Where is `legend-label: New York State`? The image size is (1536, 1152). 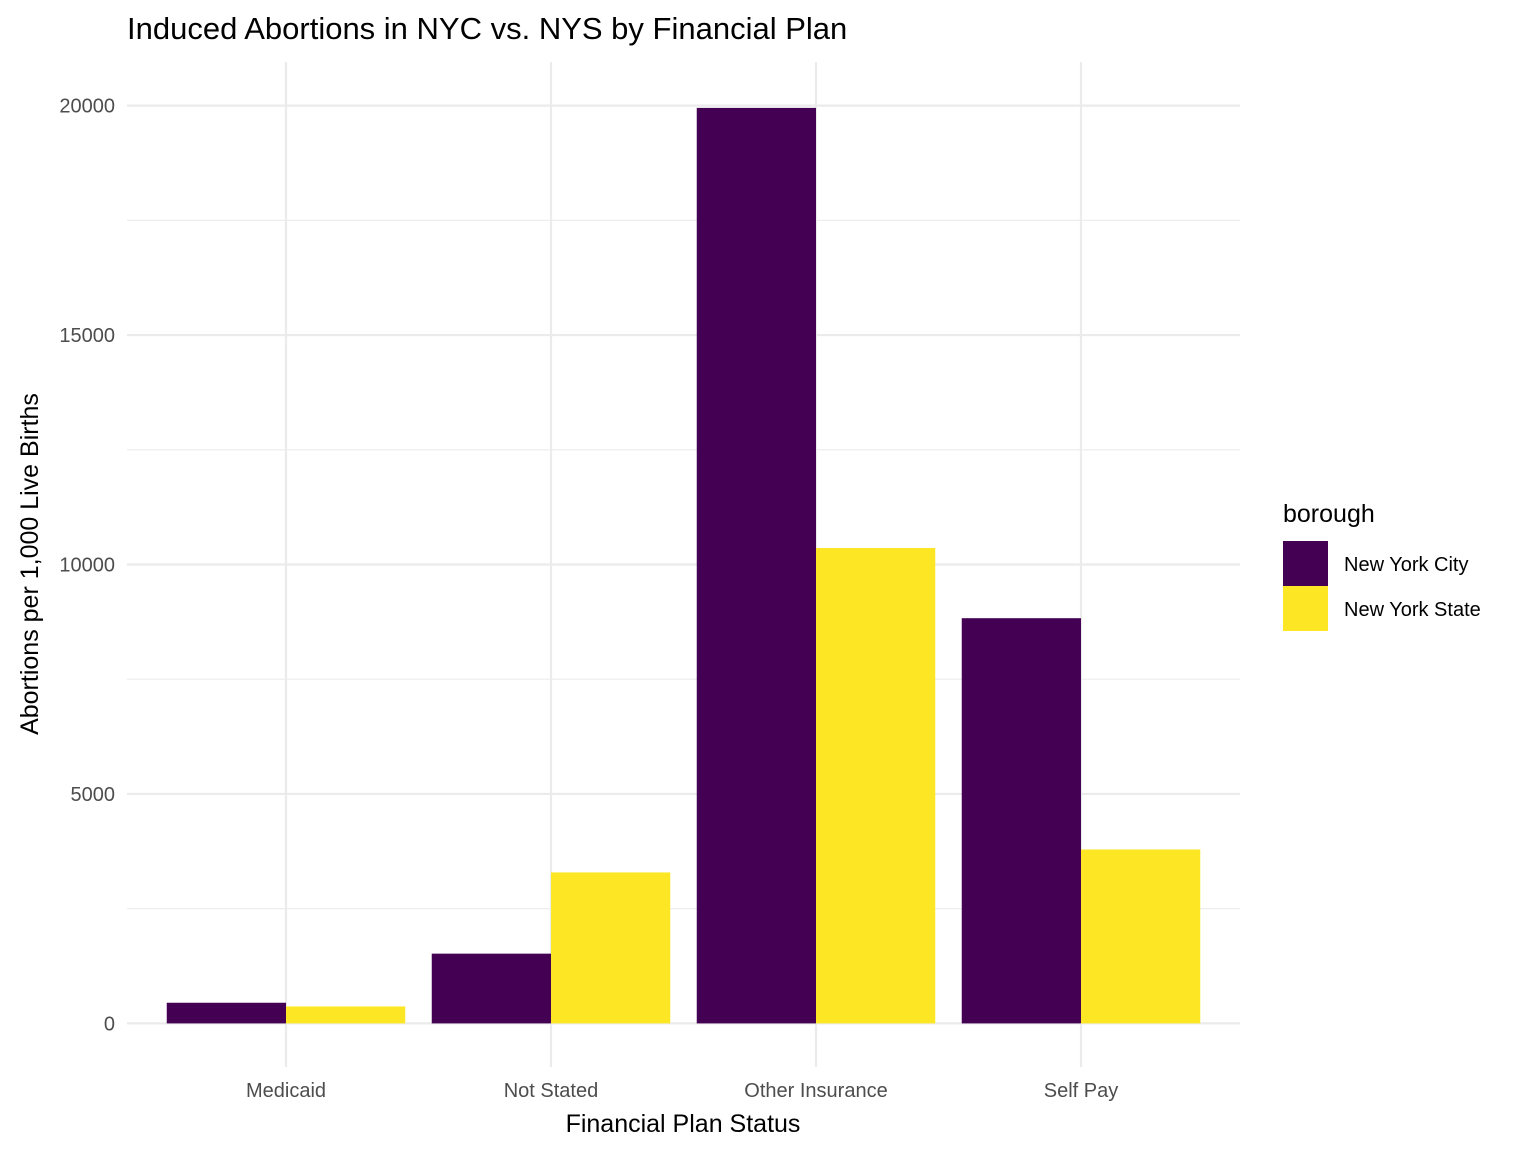
legend-label: New York State is located at coordinates (1412, 610).